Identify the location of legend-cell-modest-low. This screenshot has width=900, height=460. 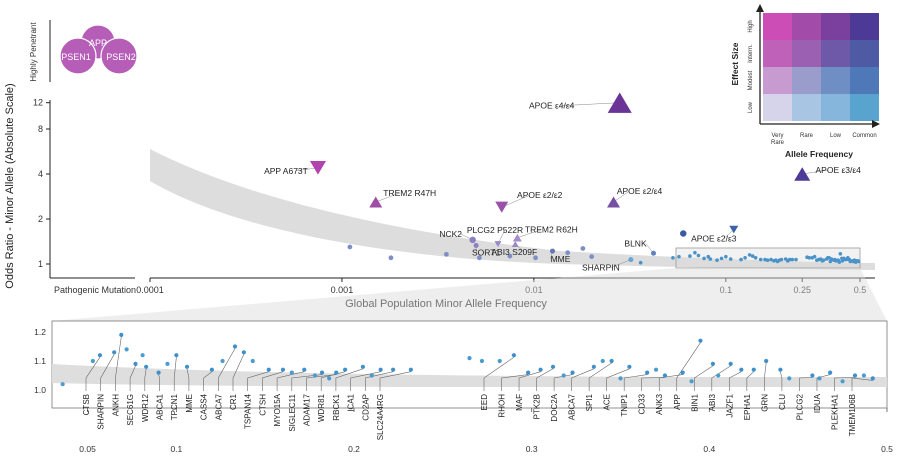
(835, 80).